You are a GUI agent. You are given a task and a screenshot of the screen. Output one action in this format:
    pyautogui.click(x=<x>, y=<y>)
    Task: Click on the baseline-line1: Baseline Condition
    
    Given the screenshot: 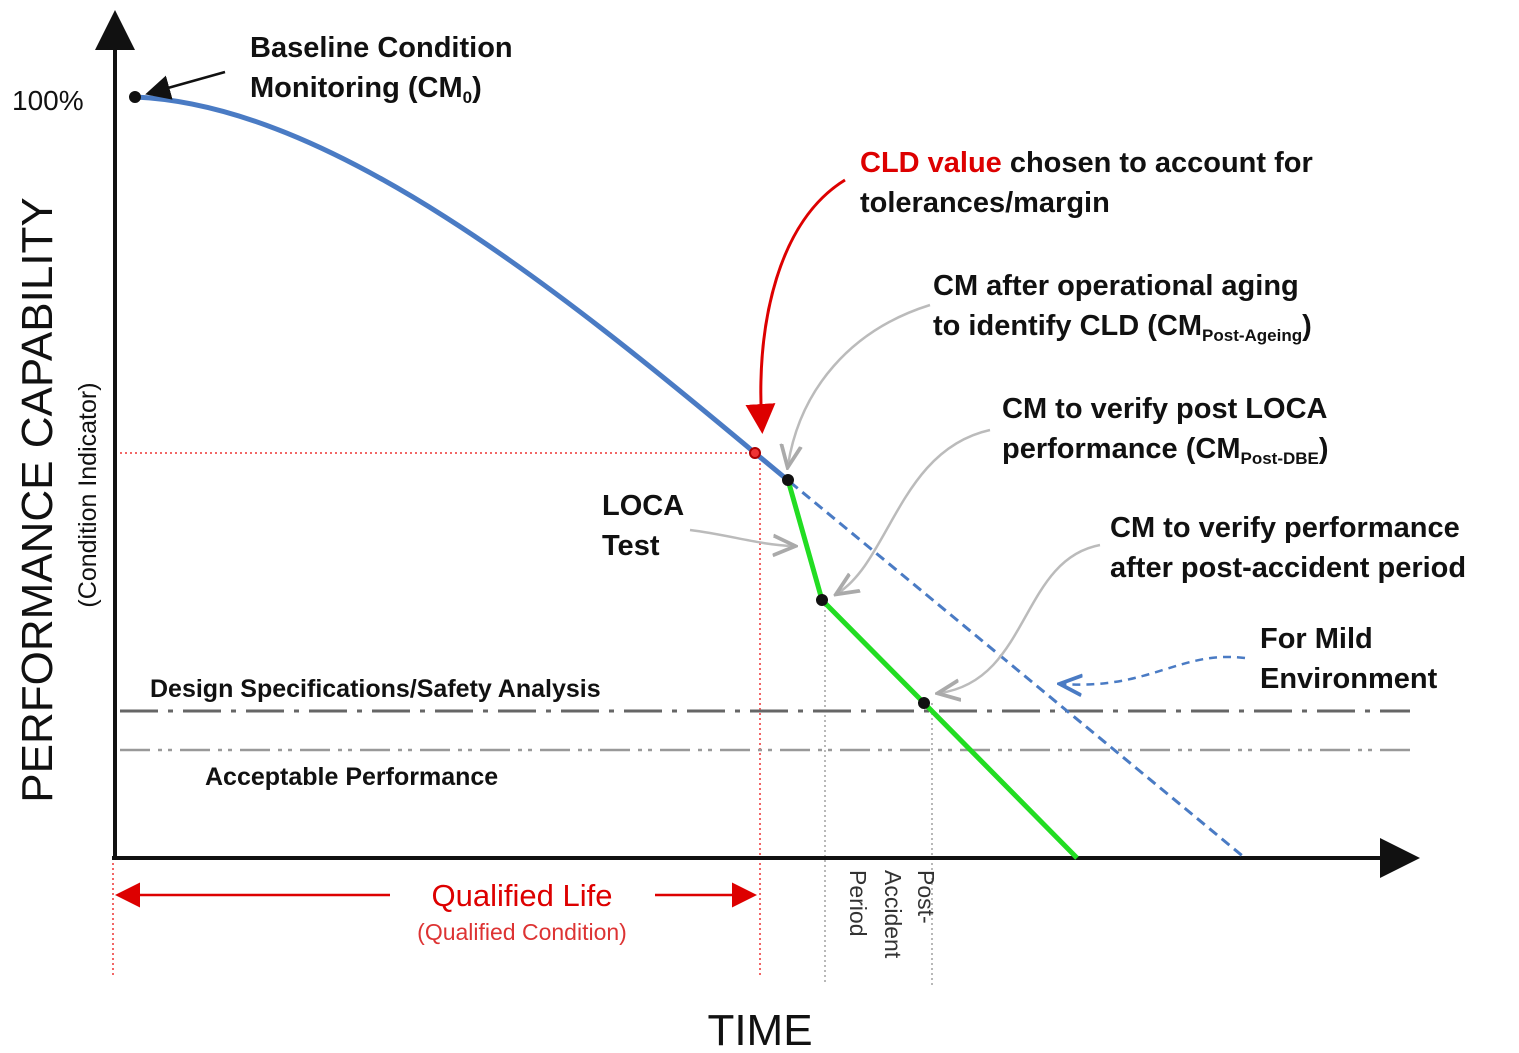 What is the action you would take?
    pyautogui.click(x=381, y=48)
    